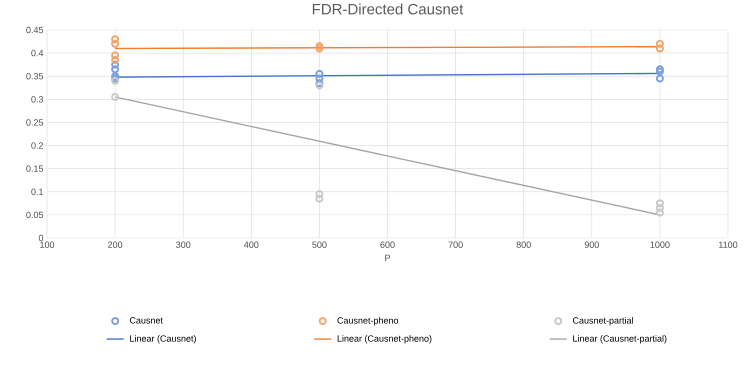 The image size is (748, 366). What do you see at coordinates (37, 145) in the screenshot?
I see `y-tick-label: 0.2` at bounding box center [37, 145].